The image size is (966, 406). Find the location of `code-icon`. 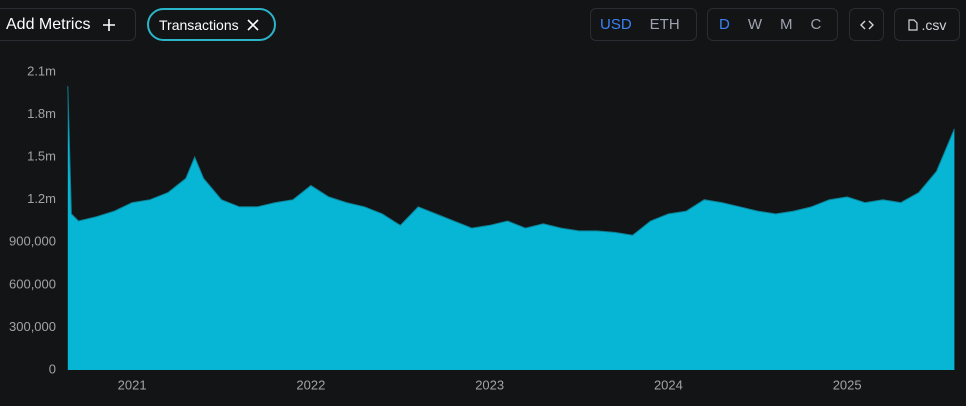

code-icon is located at coordinates (866, 24).